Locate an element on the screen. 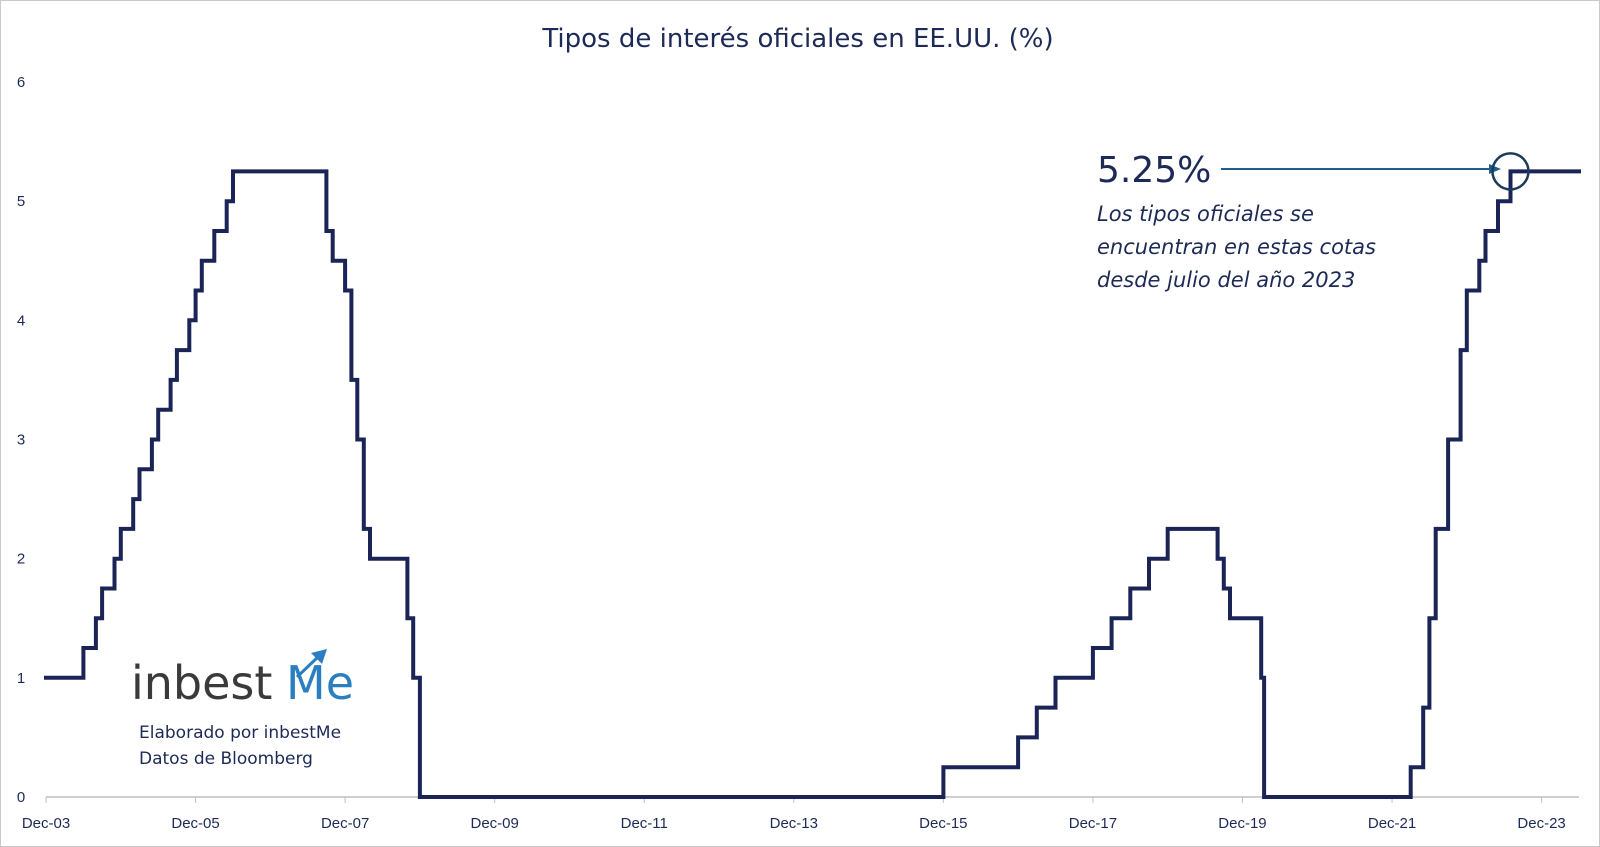 This screenshot has width=1600, height=847. y-tick-label: 5 is located at coordinates (21, 201).